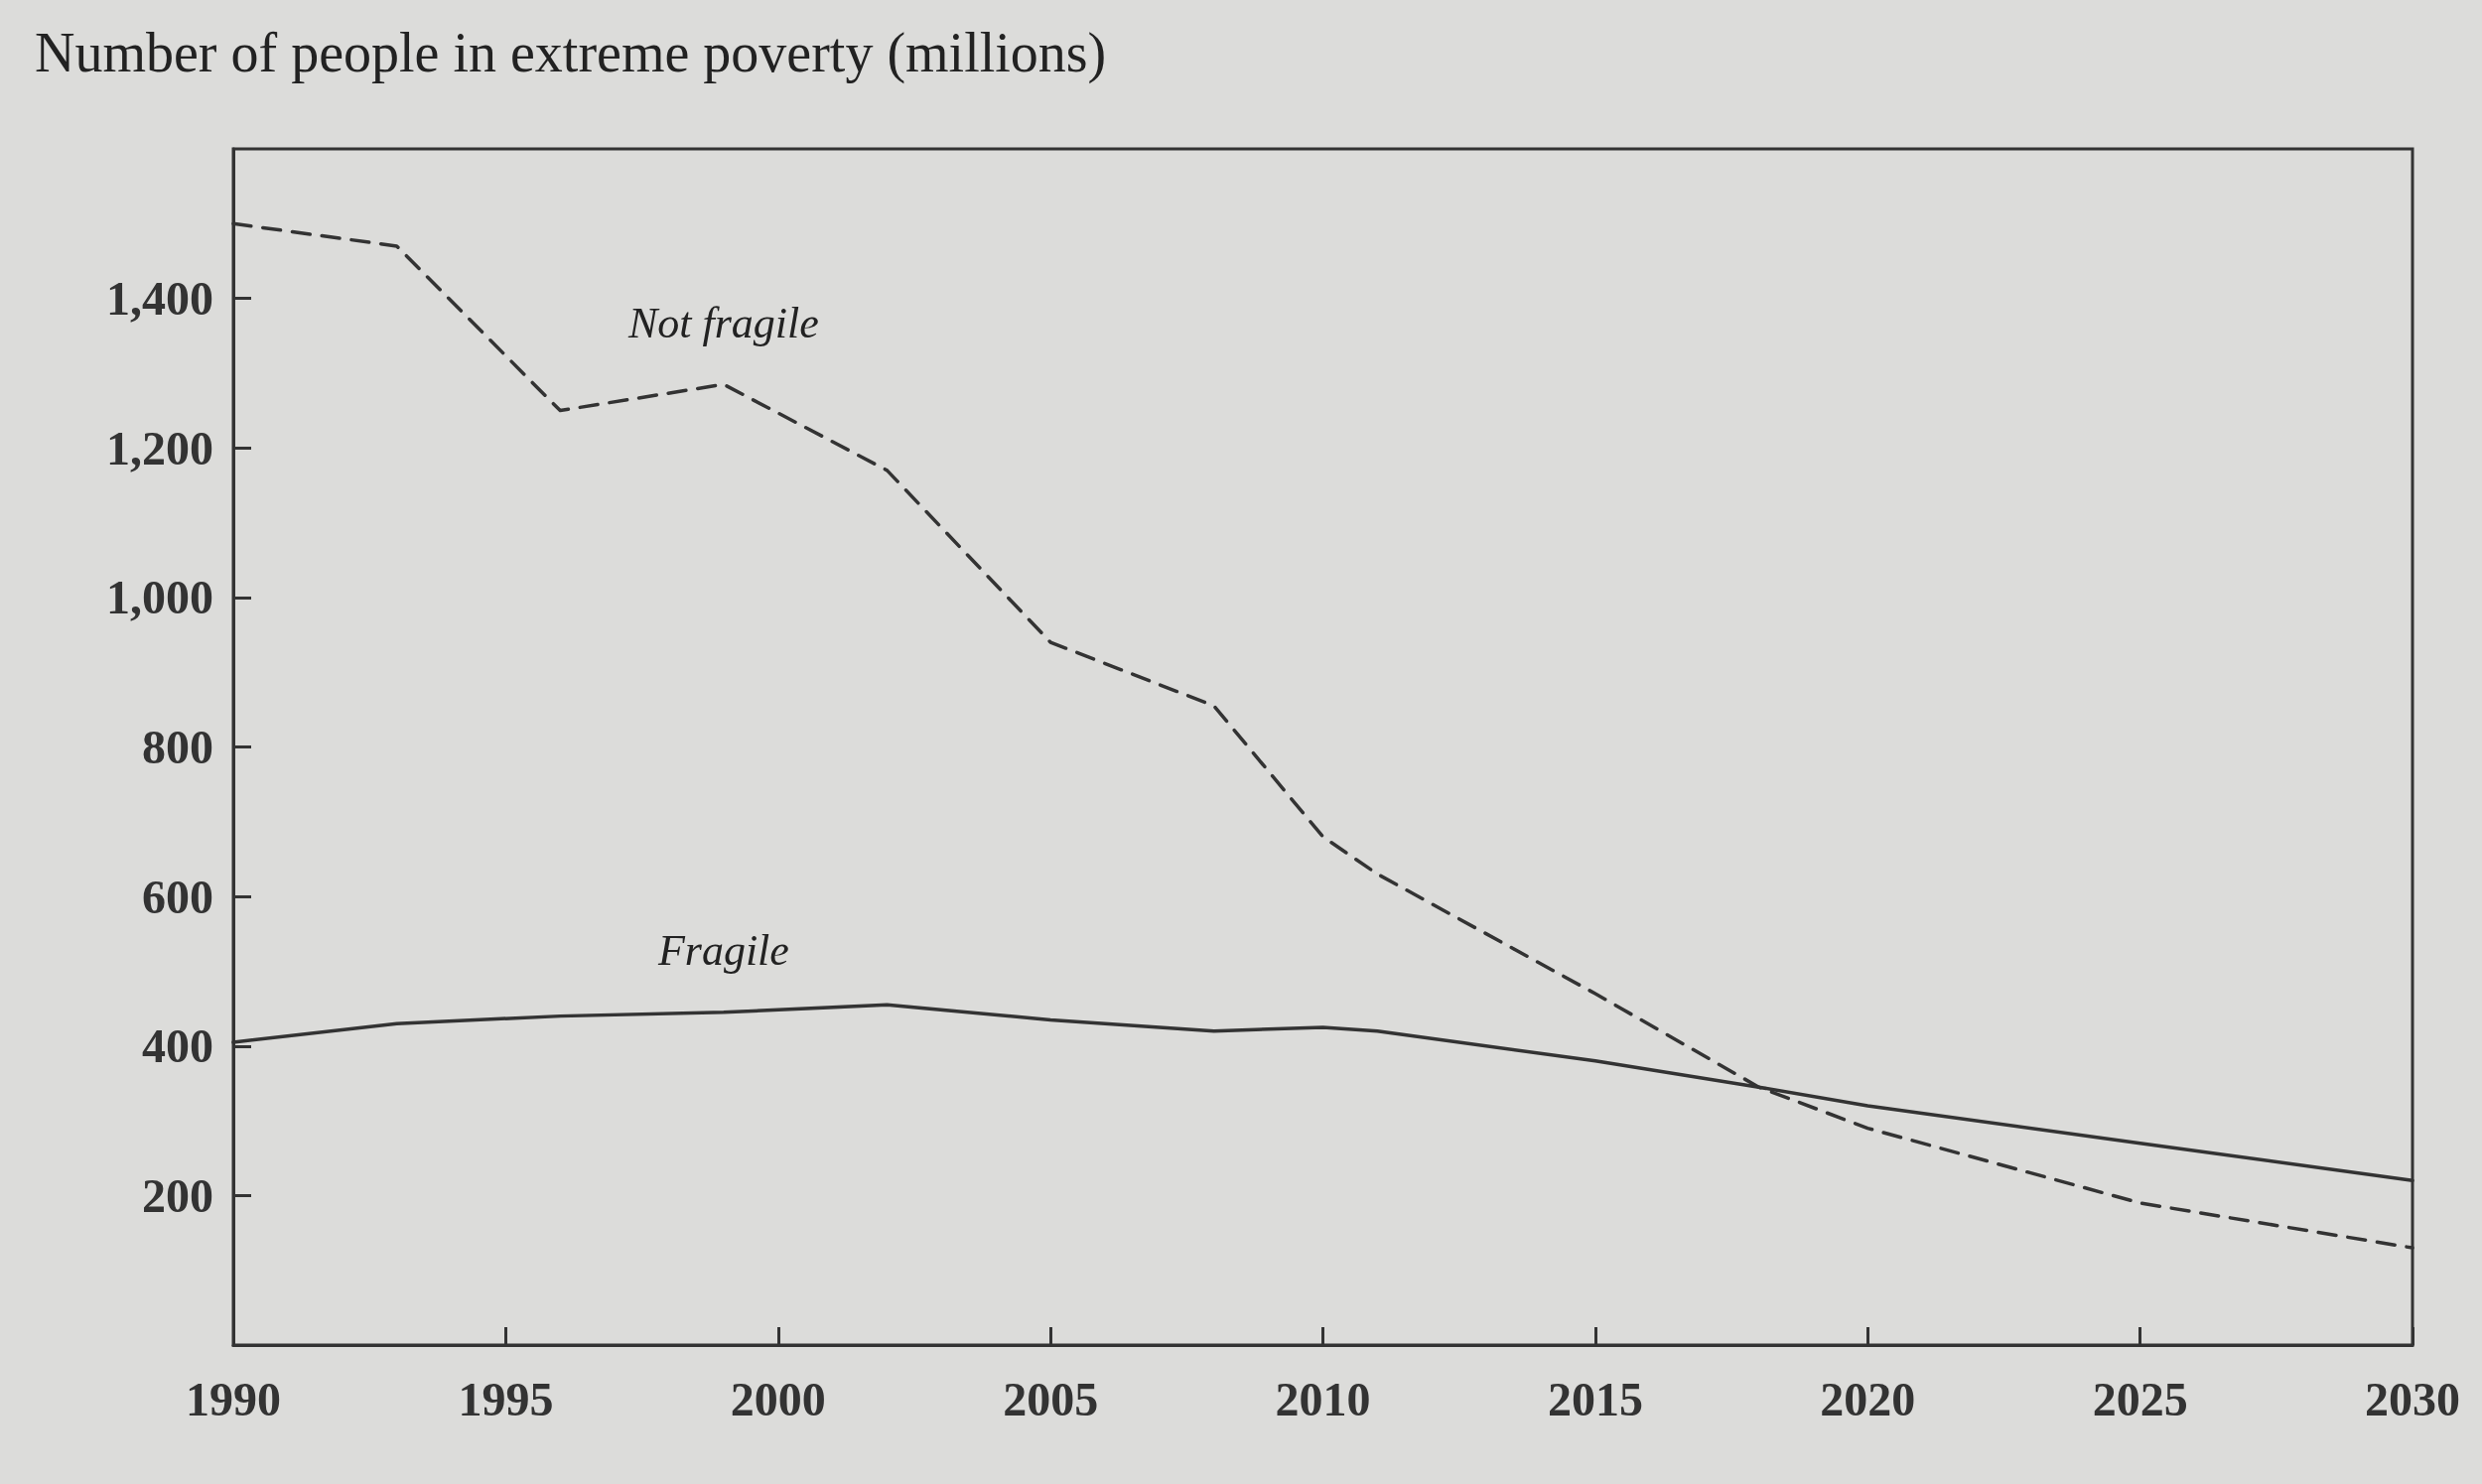 The height and width of the screenshot is (1484, 2482). Describe the element at coordinates (177, 1195) in the screenshot. I see `y-tick-label: 200` at that location.